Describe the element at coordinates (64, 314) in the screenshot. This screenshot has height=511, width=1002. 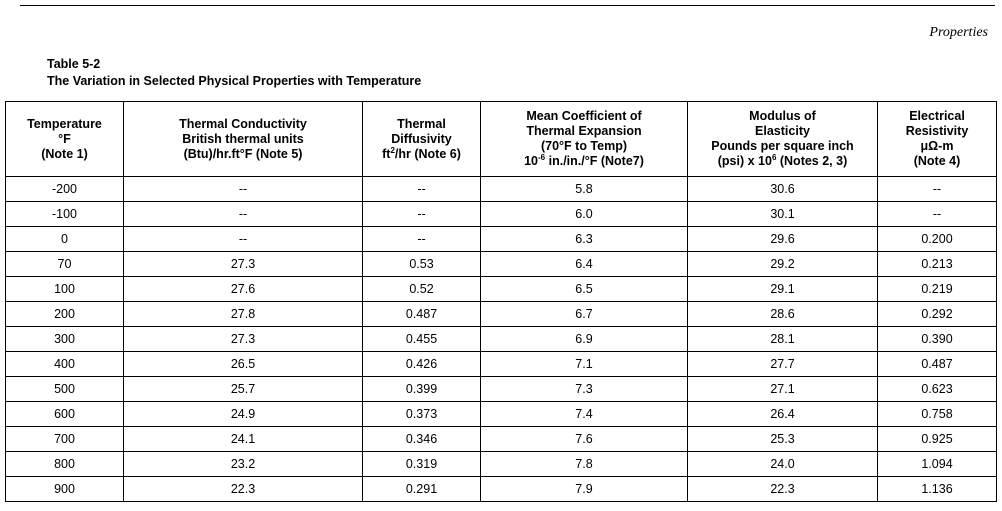
I see `temperature-cell: 200` at that location.